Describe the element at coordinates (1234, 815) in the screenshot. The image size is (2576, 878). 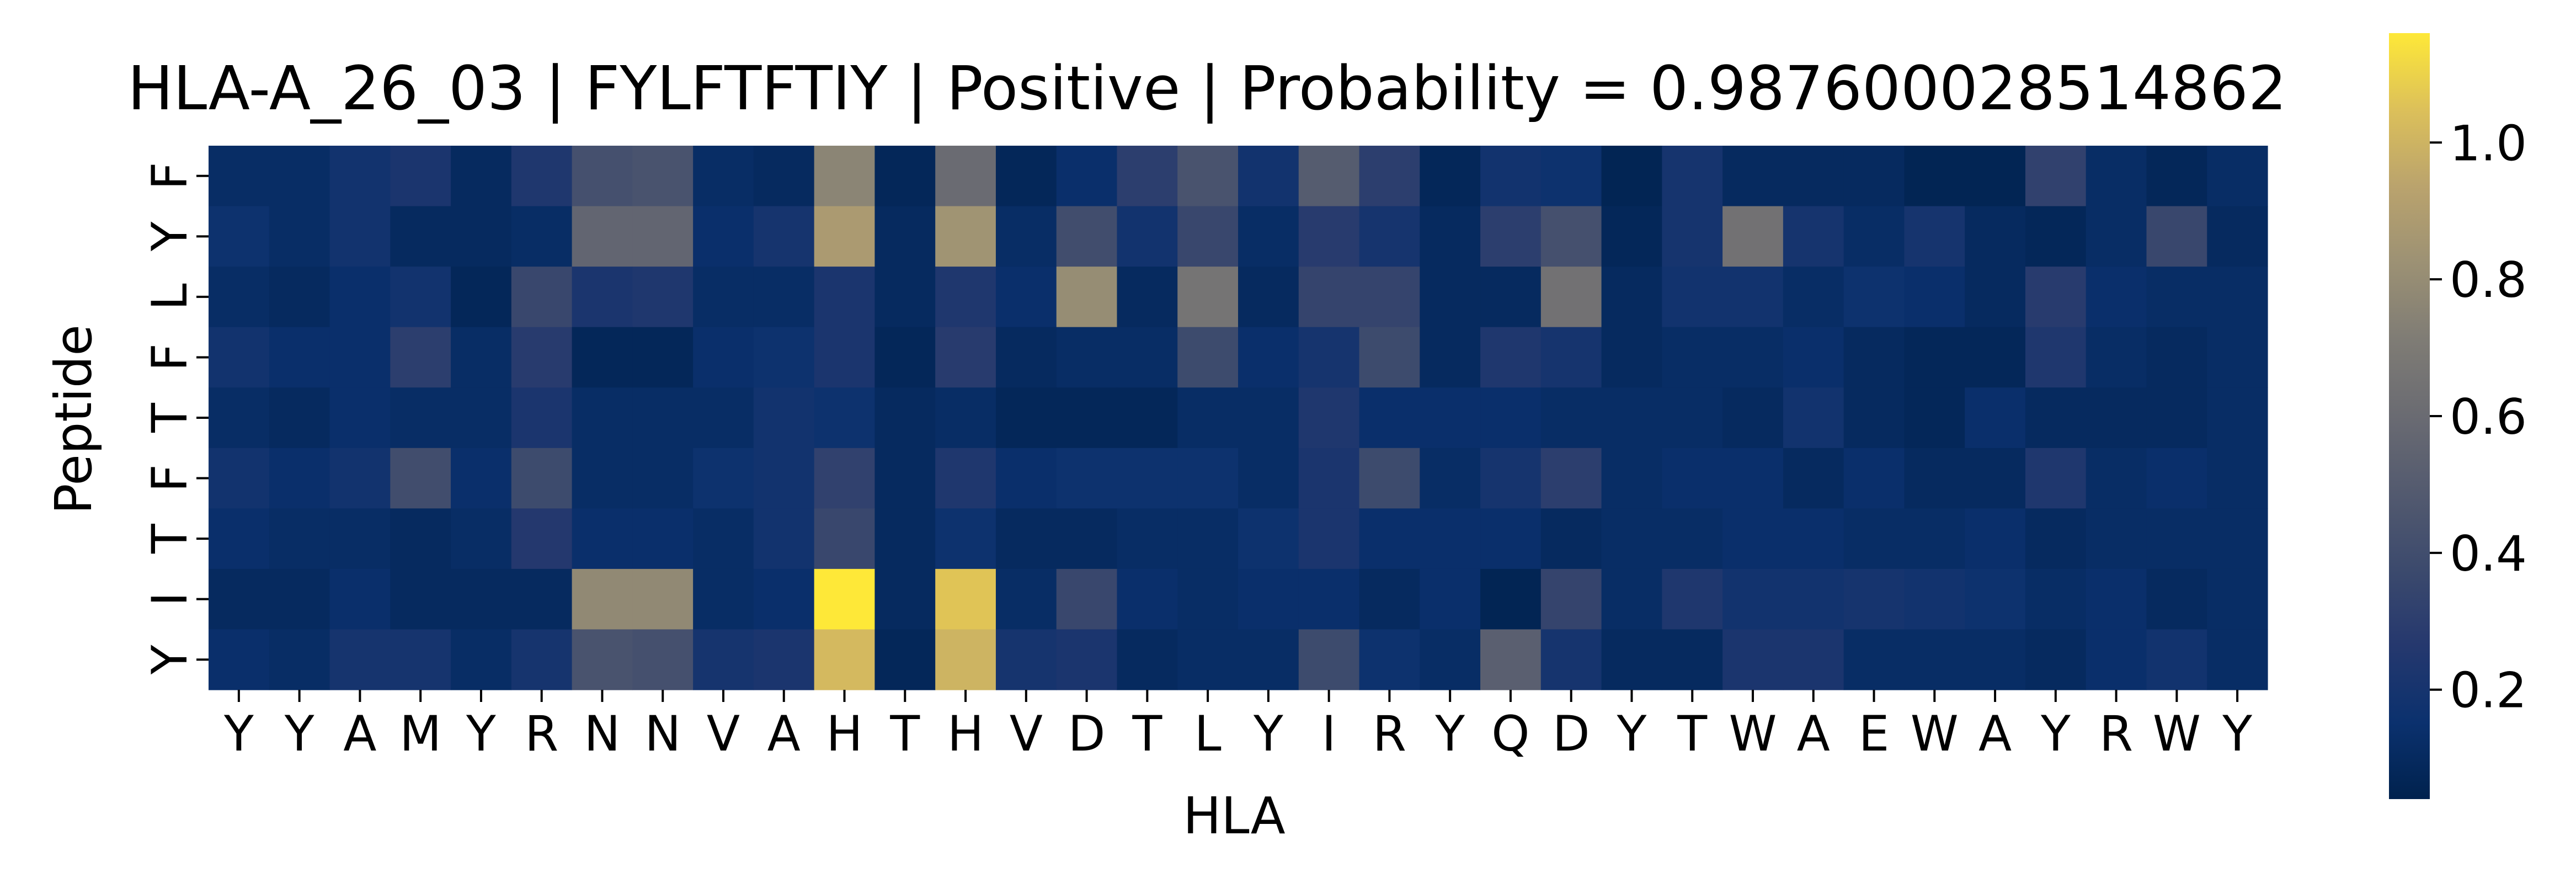
I see `x-axis-label: HLA` at that location.